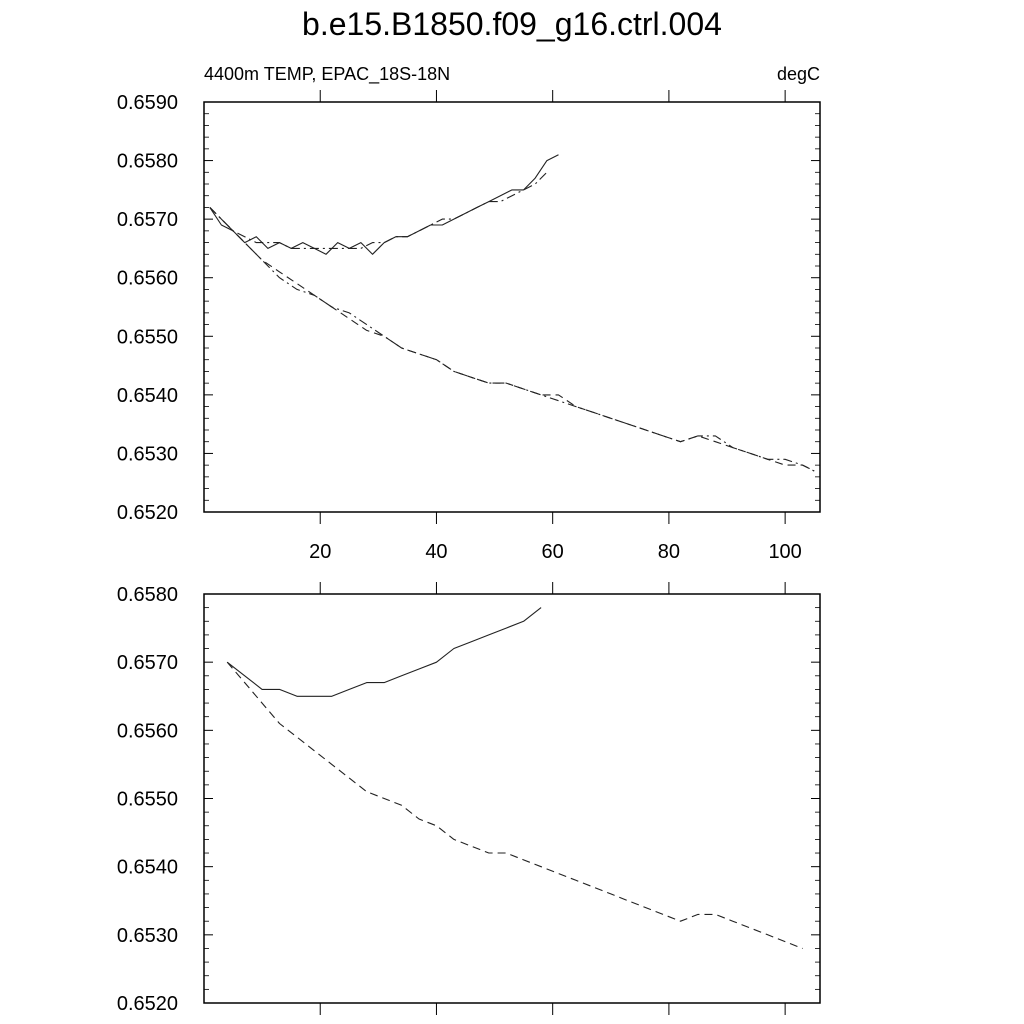 This screenshot has width=1024, height=1024. What do you see at coordinates (147, 1004) in the screenshot?
I see `panel-2-y-tick-label: 0.6520` at bounding box center [147, 1004].